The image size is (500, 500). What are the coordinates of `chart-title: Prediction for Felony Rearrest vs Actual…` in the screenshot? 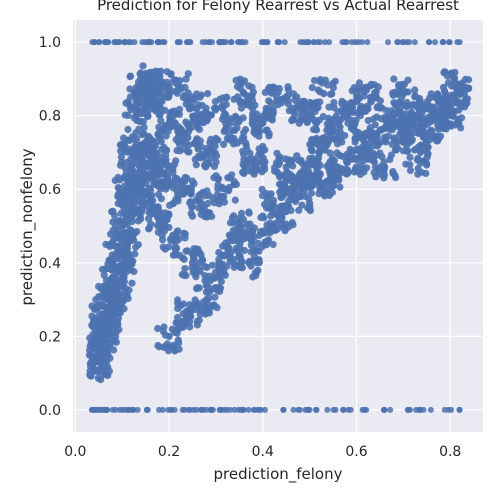 It's located at (278, 7).